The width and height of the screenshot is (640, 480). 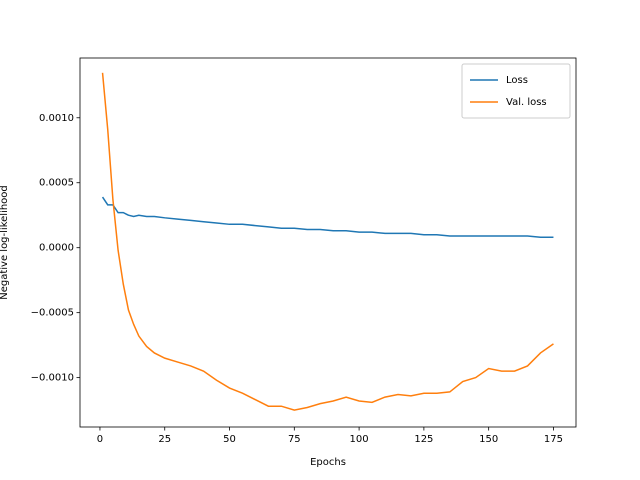 I want to click on y-tick-label: 0.0010, so click(x=56, y=118).